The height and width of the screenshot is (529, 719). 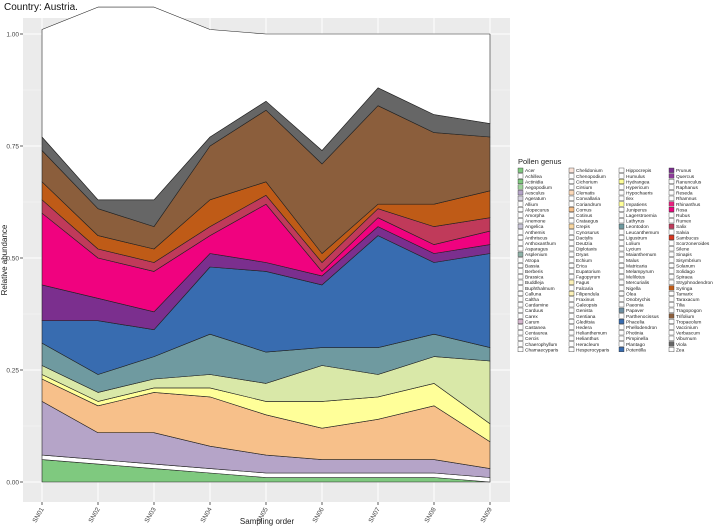 What do you see at coordinates (584, 188) in the screenshot?
I see `legend-label: Cirsium` at bounding box center [584, 188].